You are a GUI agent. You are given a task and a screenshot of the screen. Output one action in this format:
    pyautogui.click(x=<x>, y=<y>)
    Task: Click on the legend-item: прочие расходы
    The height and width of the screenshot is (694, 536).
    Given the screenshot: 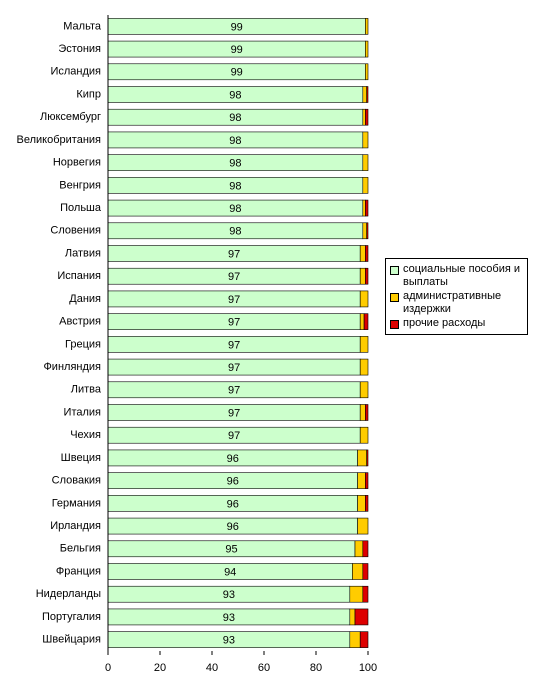 What is the action you would take?
    pyautogui.click(x=456, y=323)
    